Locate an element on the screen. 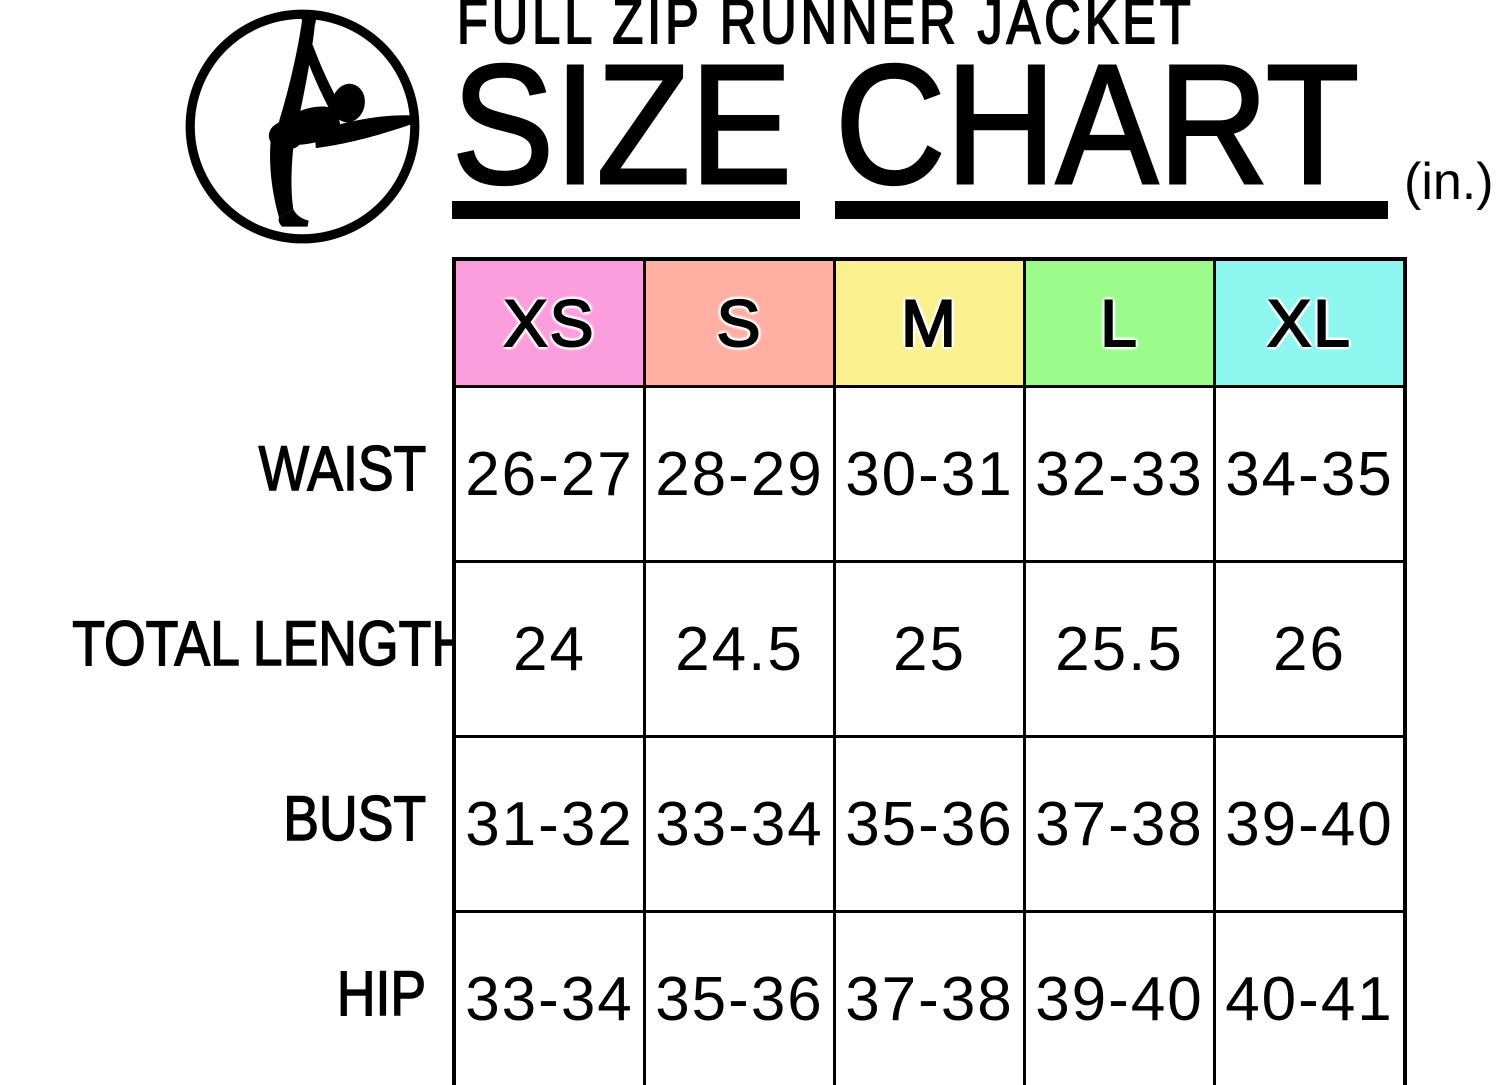 The width and height of the screenshot is (1500, 1085). table-row-hip: 33-34 35-36 37-38 39-40 40-41 is located at coordinates (929, 997).